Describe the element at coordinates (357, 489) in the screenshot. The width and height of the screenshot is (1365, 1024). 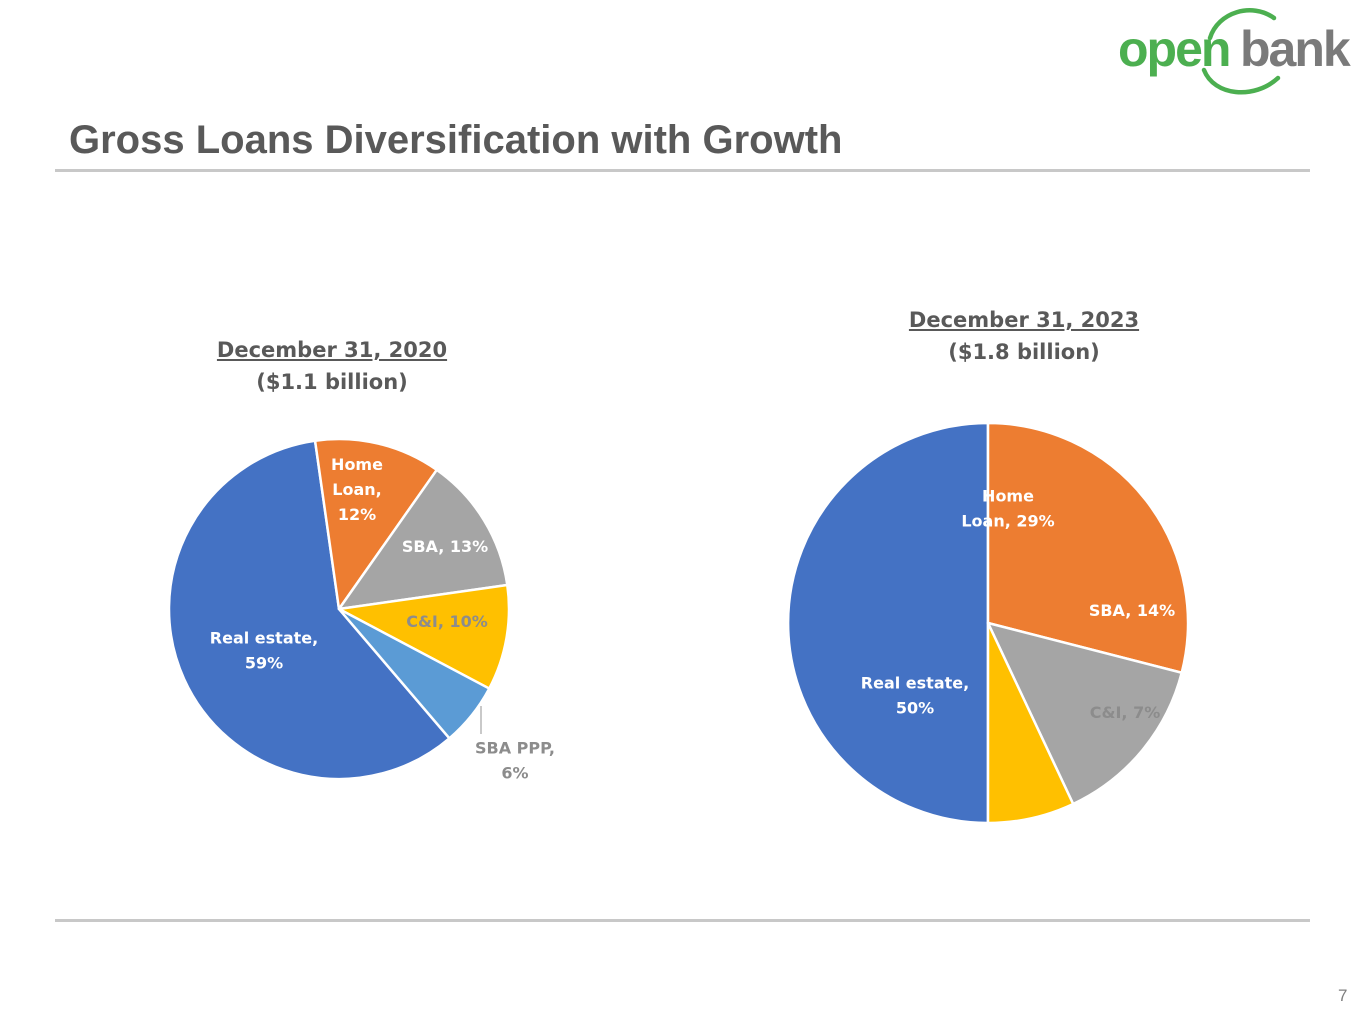
I see `chart-2020-label-home-loan: Home Loan, 12%` at that location.